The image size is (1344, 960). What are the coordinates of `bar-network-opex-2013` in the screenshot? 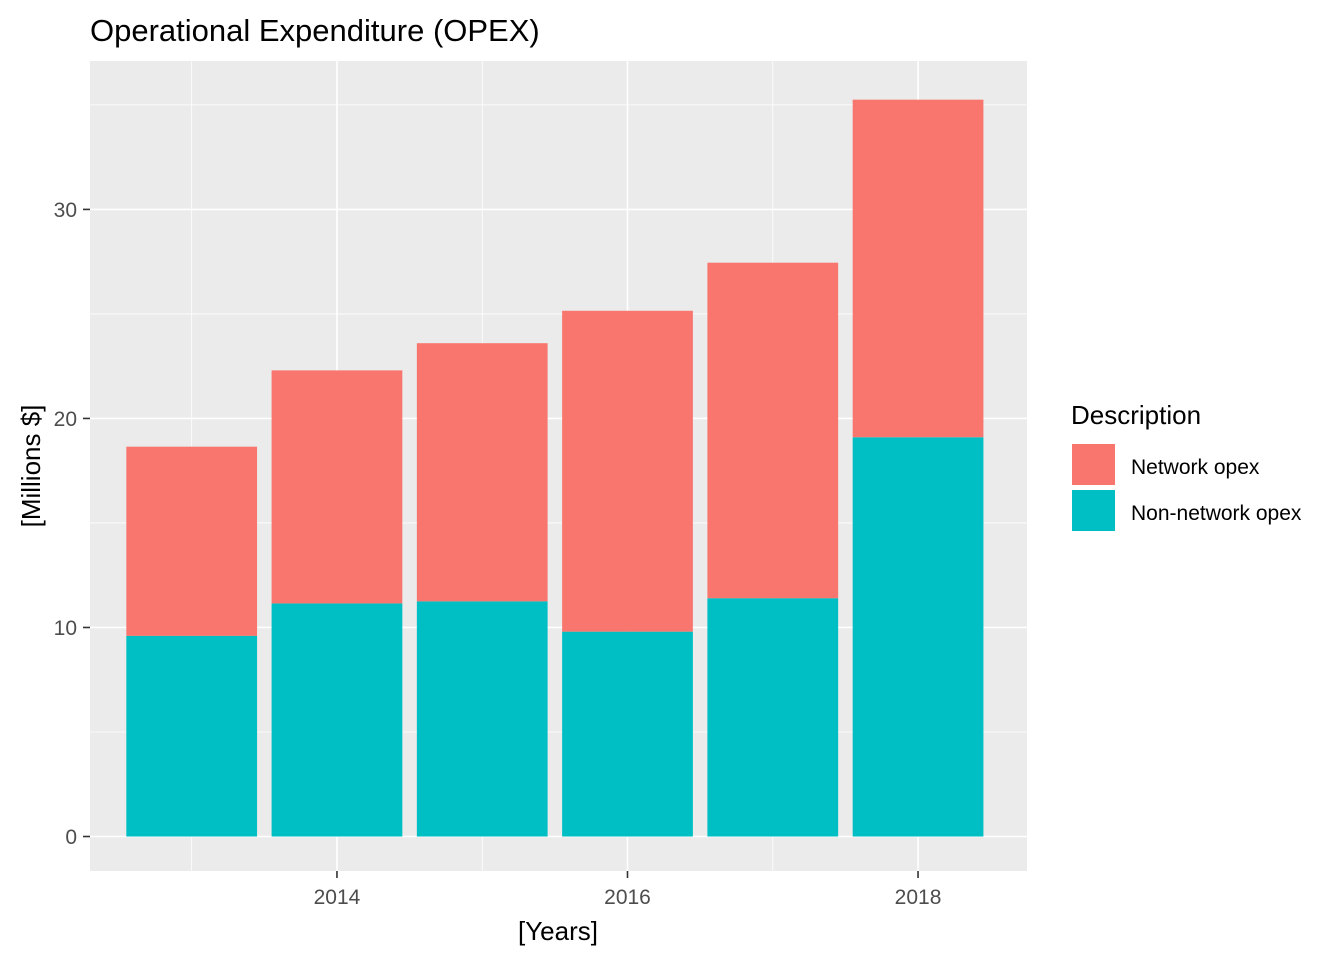 It's located at (192, 541).